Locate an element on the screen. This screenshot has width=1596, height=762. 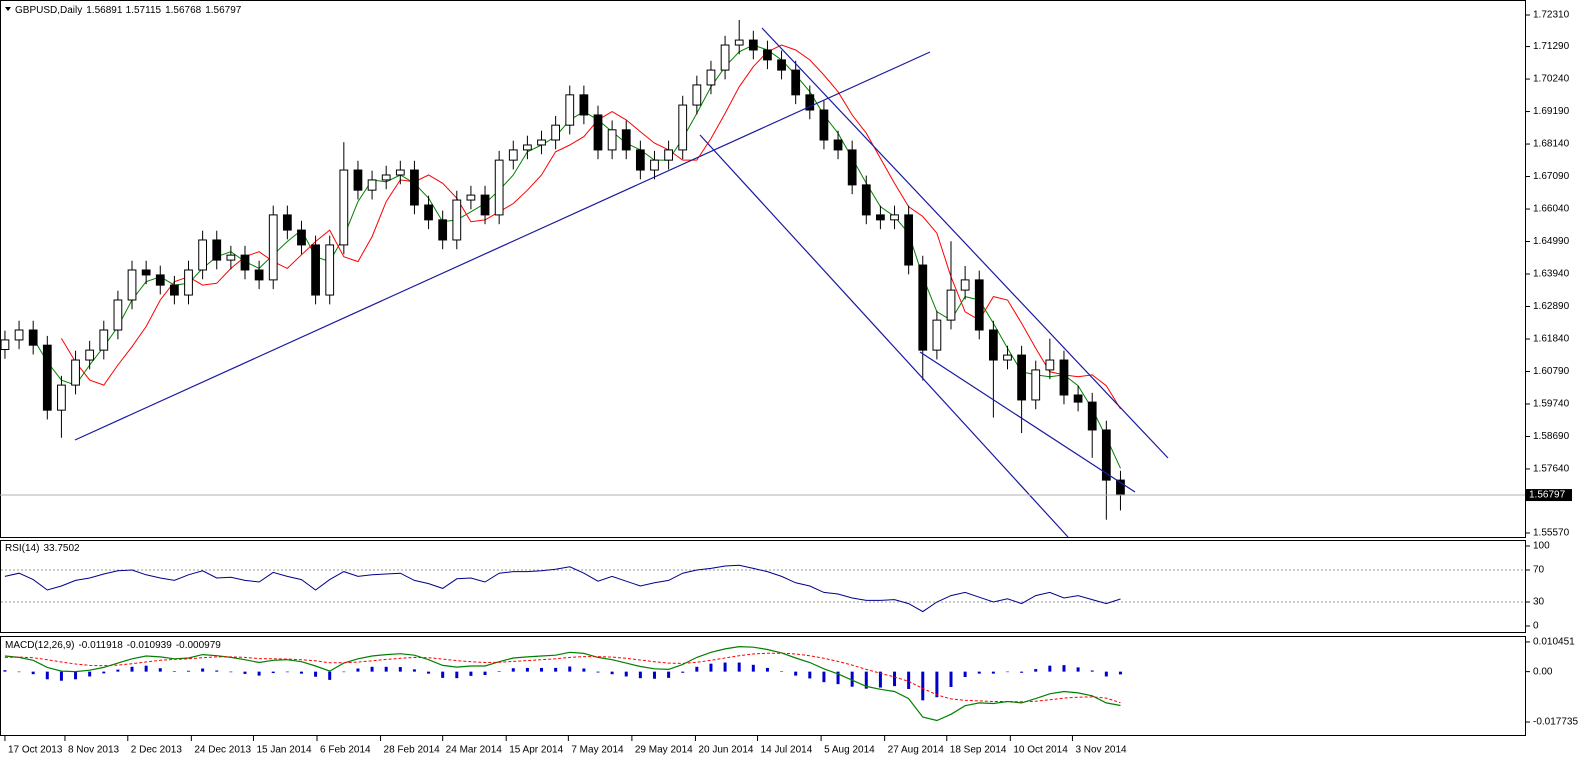
y-tick-label: 1.58690 is located at coordinates (1551, 436).